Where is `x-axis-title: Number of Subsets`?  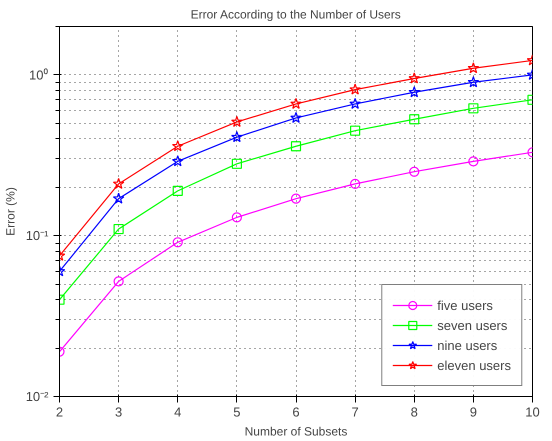 x-axis-title: Number of Subsets is located at coordinates (296, 431).